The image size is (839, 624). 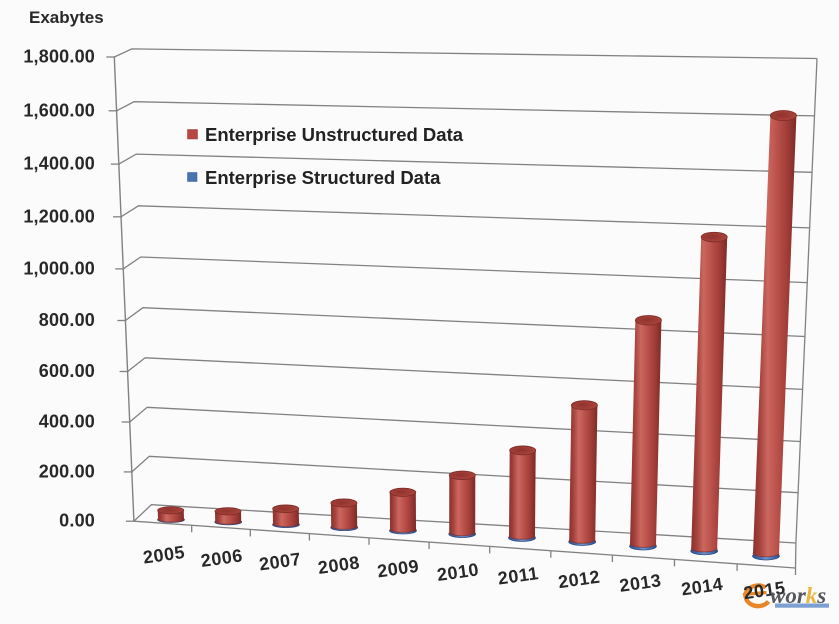 I want to click on svg-text: 1,800.00, so click(x=59, y=57).